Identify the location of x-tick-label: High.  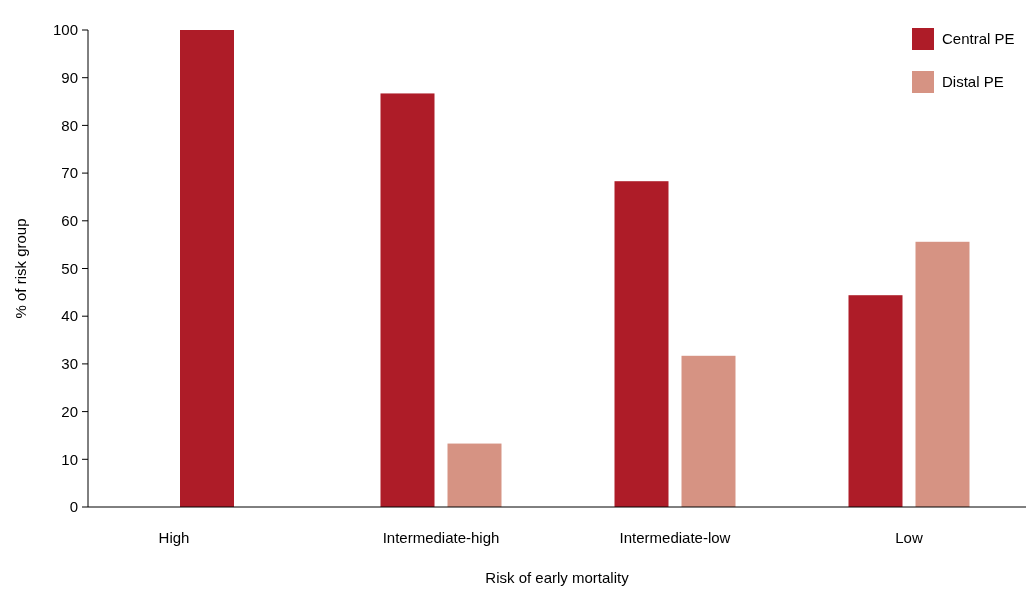
(174, 537).